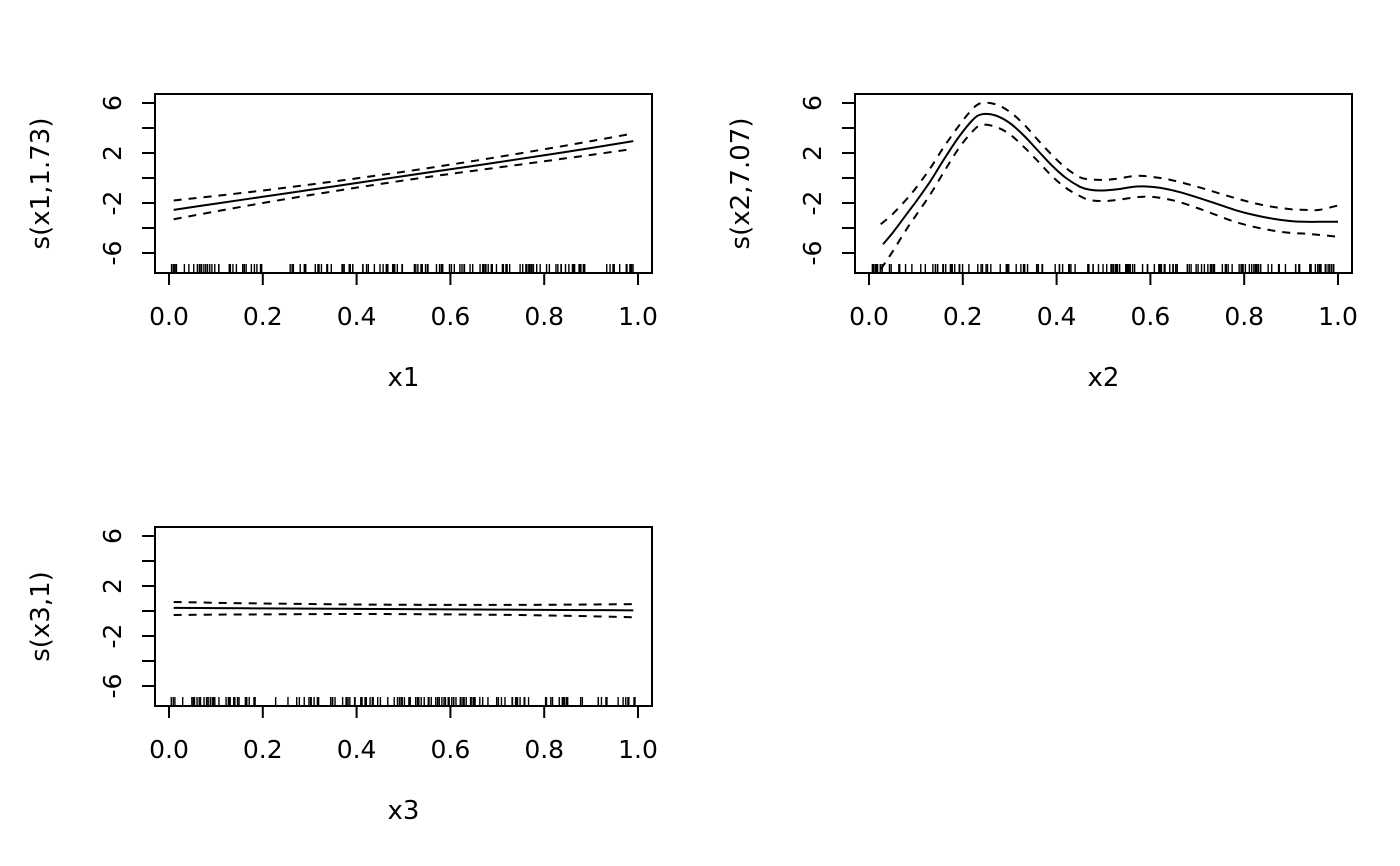 This screenshot has width=1400, height=866. I want to click on y-axis-label: s(x1,1.73), so click(41, 184).